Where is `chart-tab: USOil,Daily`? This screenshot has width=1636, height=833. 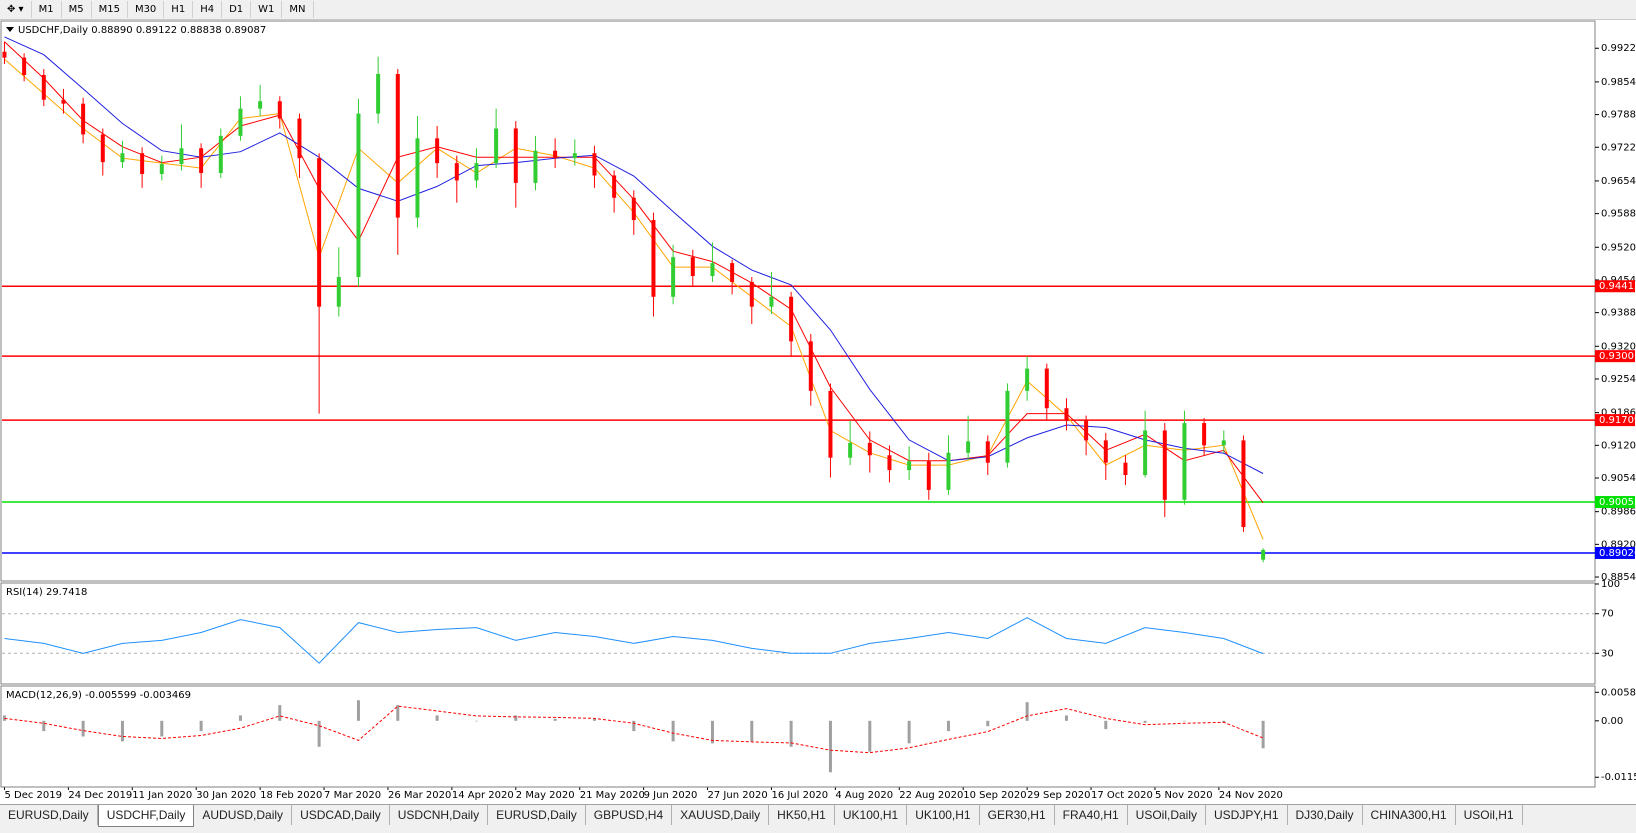 chart-tab: USOil,Daily is located at coordinates (1167, 815).